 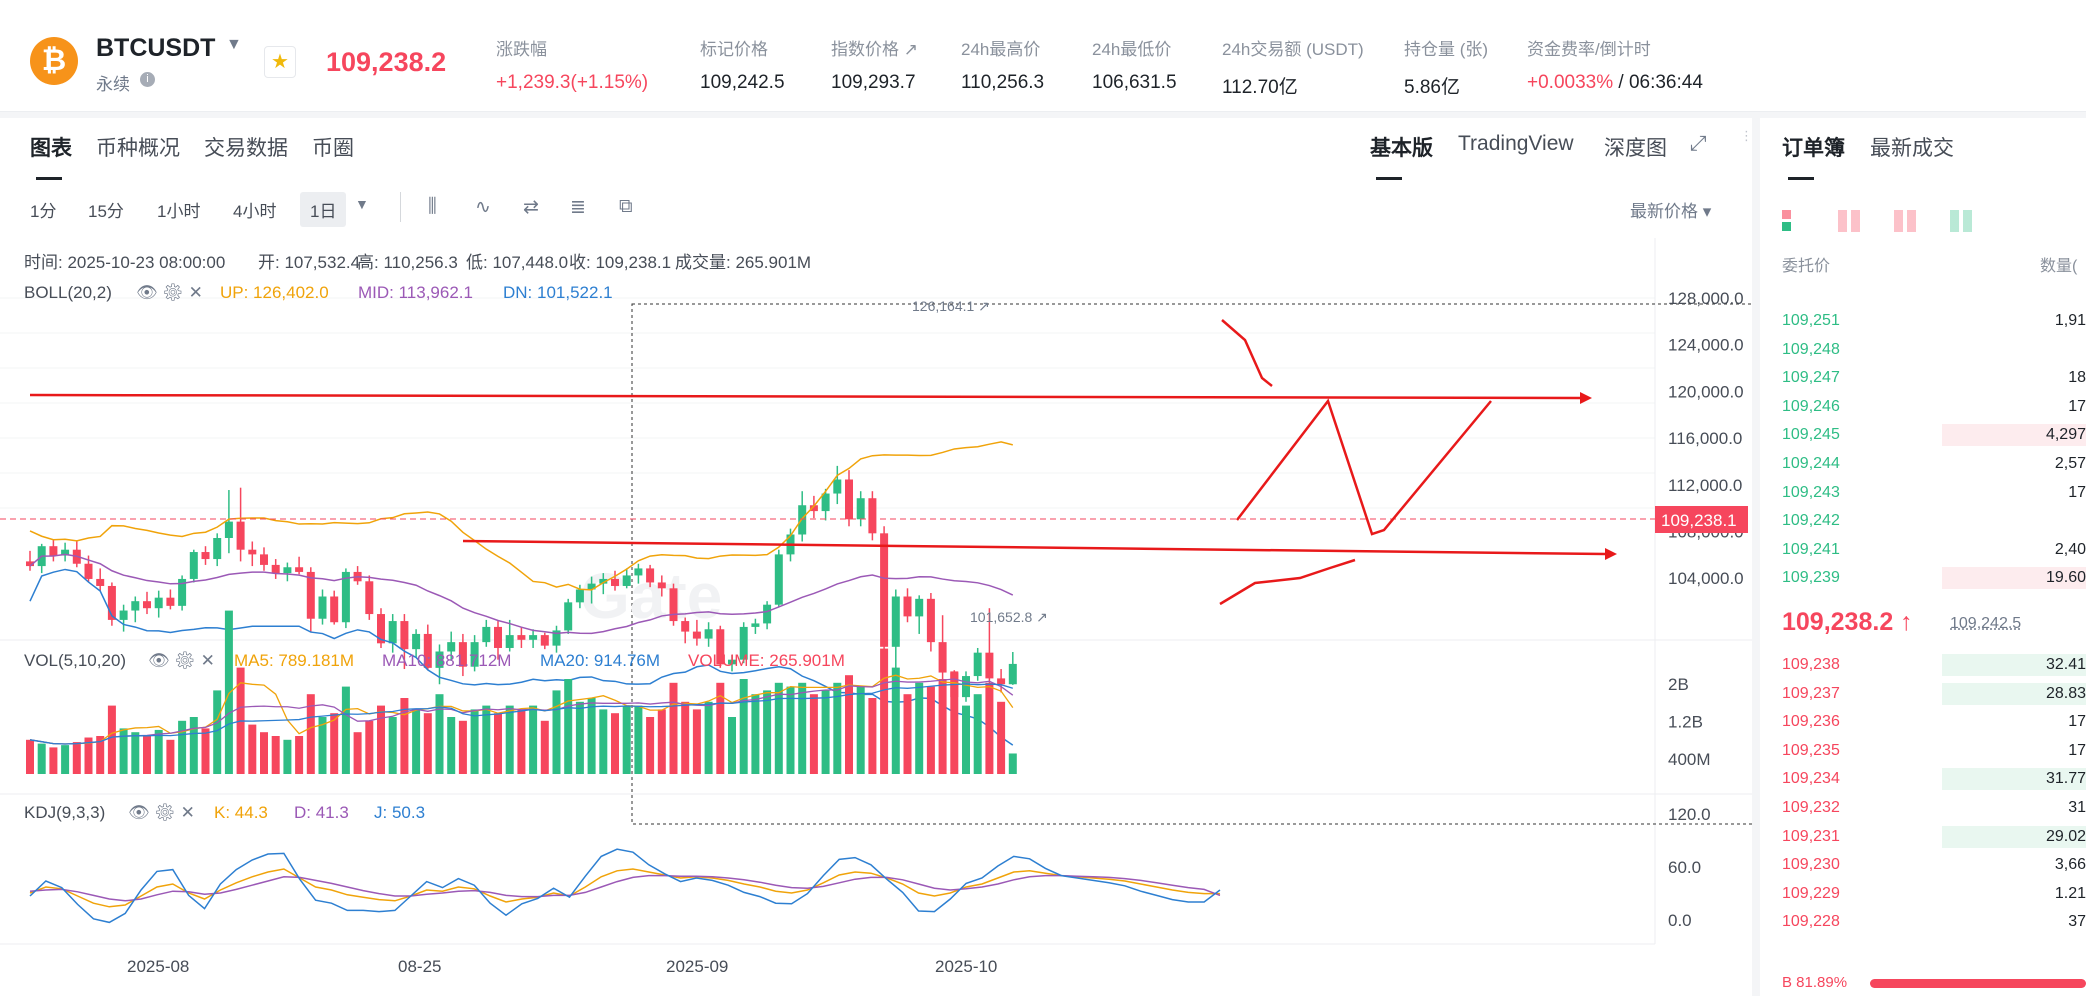 What do you see at coordinates (1134, 66) in the screenshot?
I see `stat-24h-low: 24h最低价 106,631.5` at bounding box center [1134, 66].